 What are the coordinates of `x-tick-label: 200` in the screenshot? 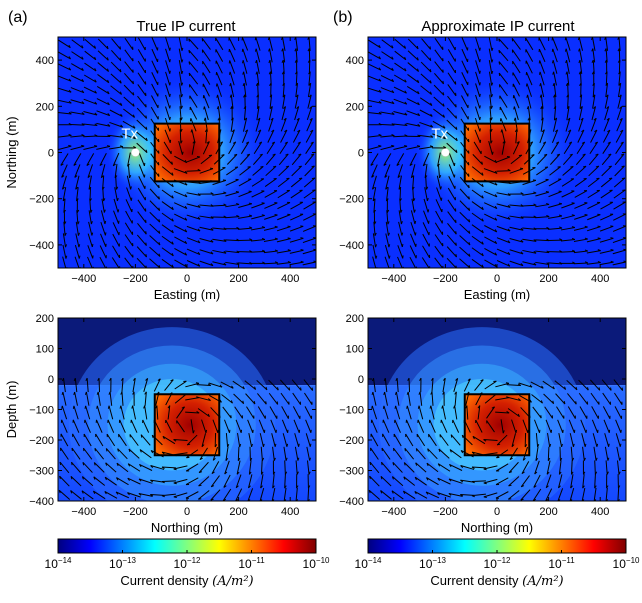 It's located at (238, 279).